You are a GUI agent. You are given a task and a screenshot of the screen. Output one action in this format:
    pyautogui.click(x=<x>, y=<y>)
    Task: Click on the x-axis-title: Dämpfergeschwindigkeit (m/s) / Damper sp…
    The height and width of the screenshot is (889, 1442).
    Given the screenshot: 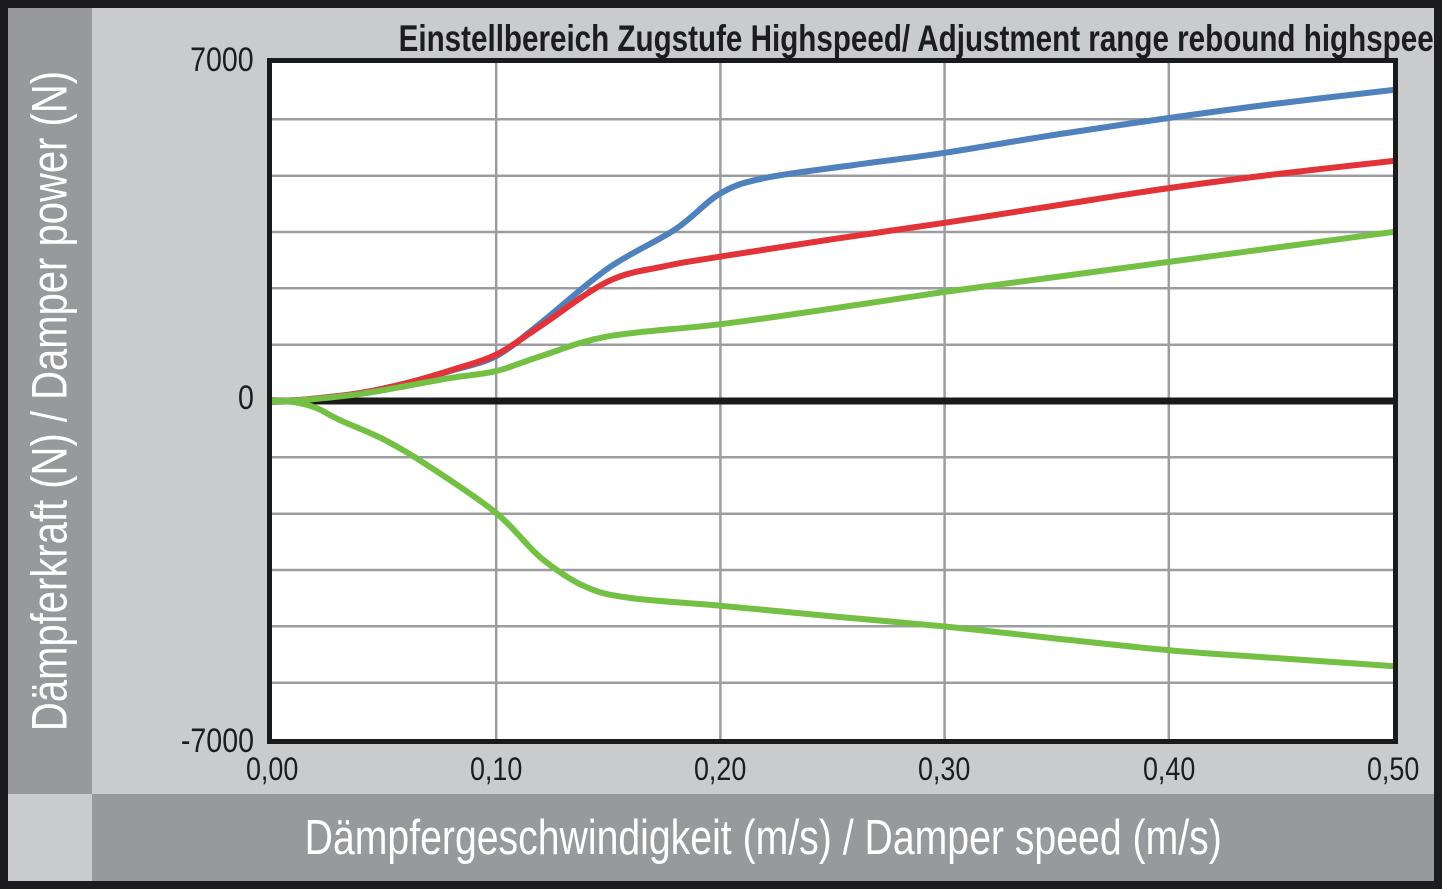 What is the action you would take?
    pyautogui.click(x=763, y=837)
    